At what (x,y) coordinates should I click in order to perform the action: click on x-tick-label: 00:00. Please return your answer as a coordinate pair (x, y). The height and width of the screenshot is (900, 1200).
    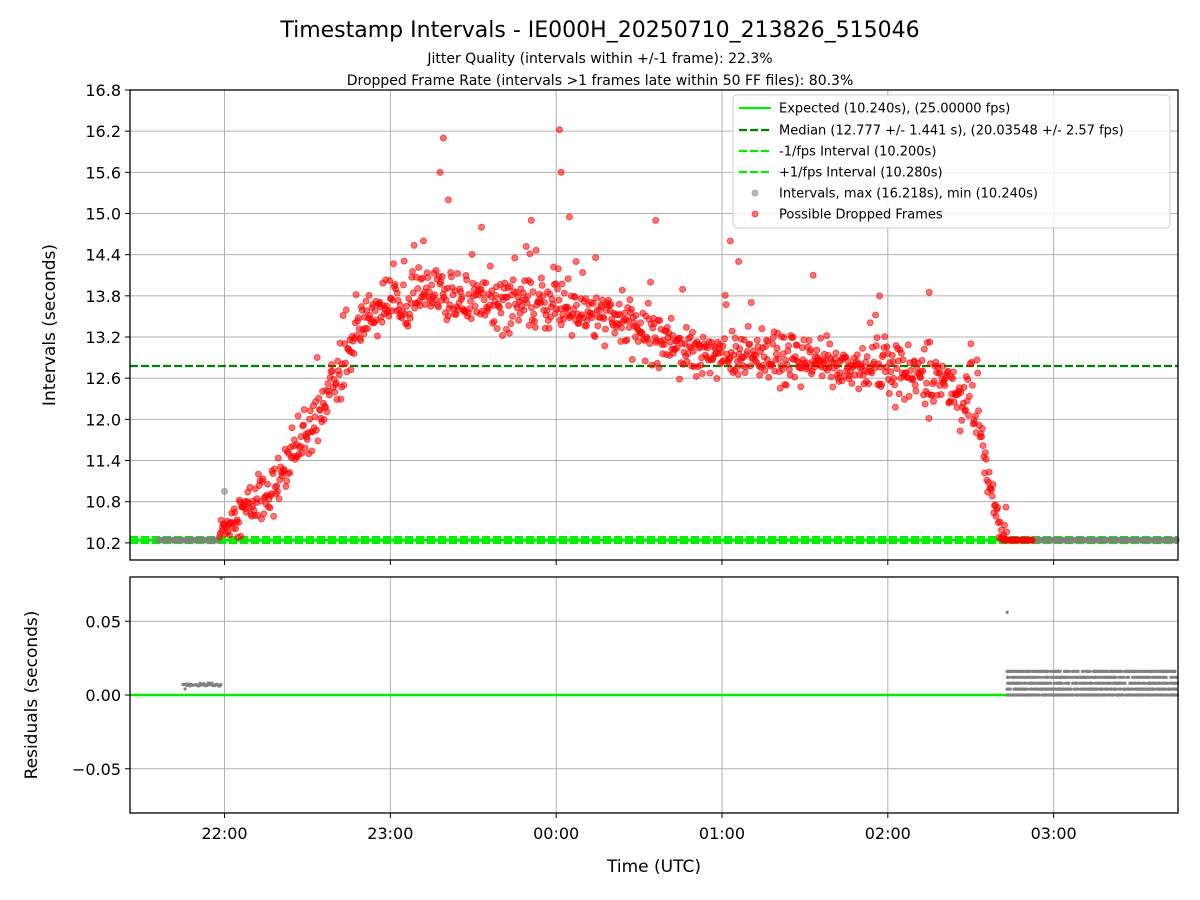
    Looking at the image, I should click on (556, 833).